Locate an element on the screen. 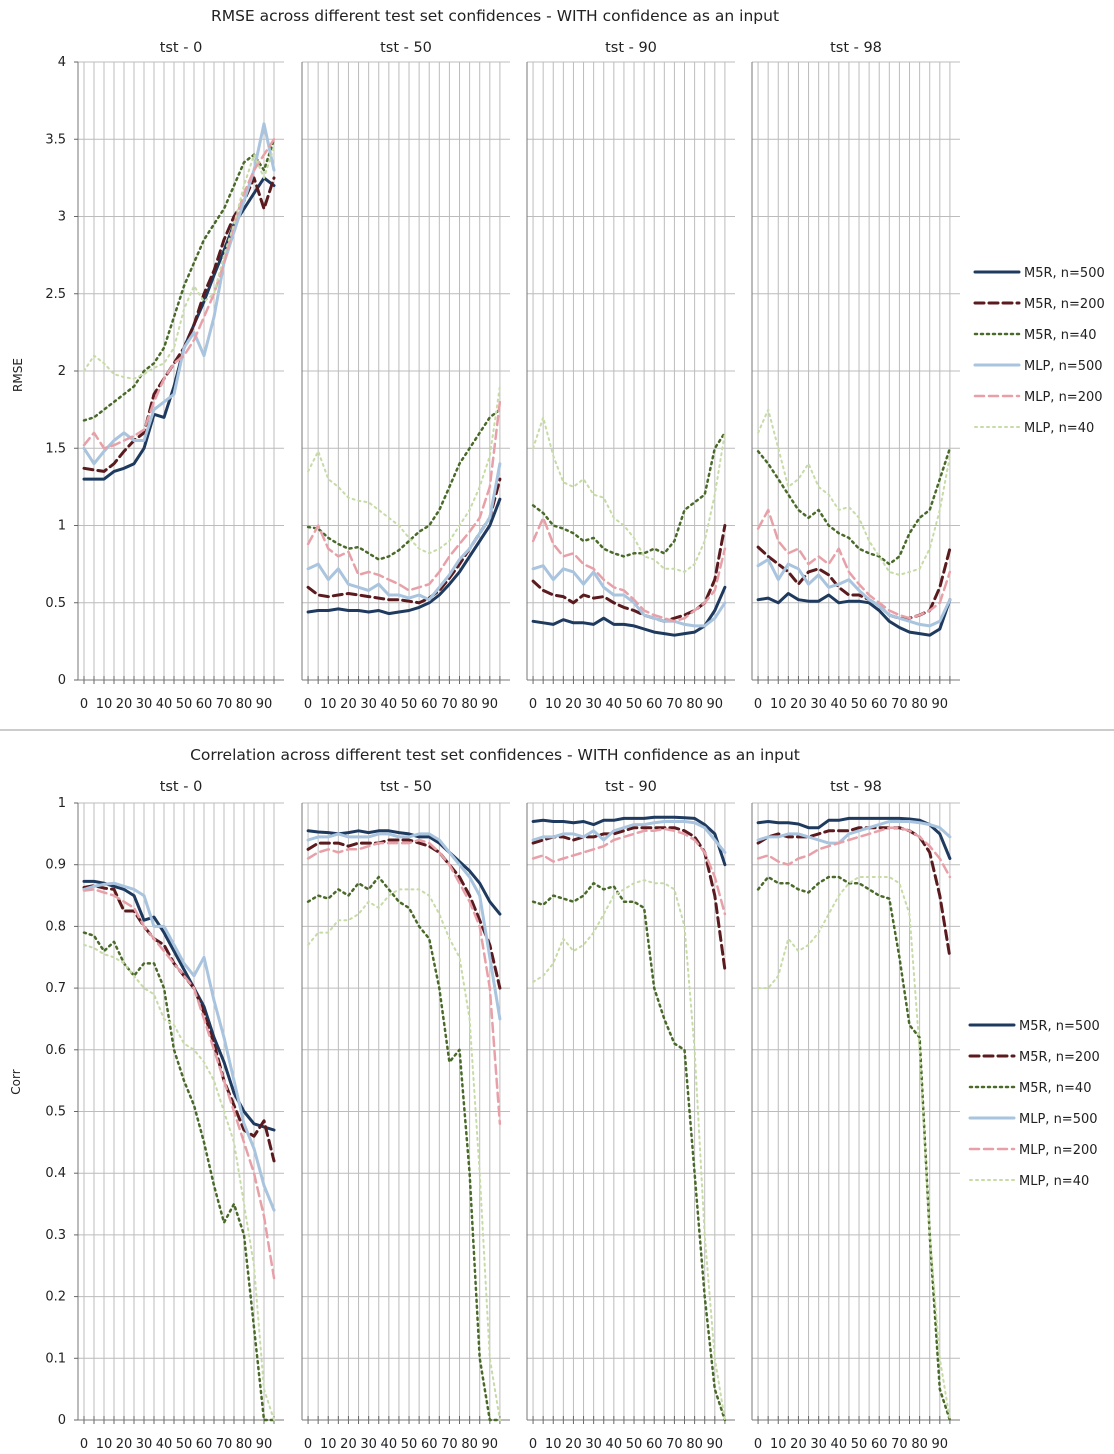 Image resolution: width=1114 pixels, height=1454 pixels. y-tick-label: 2 is located at coordinates (62, 371).